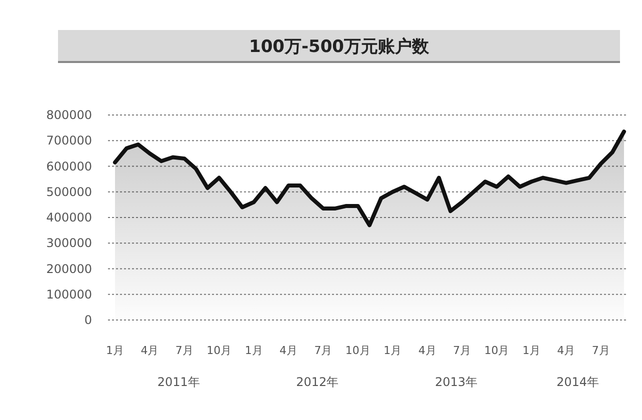  Describe the element at coordinates (69, 166) in the screenshot. I see `y-tick-label: 600000` at that location.